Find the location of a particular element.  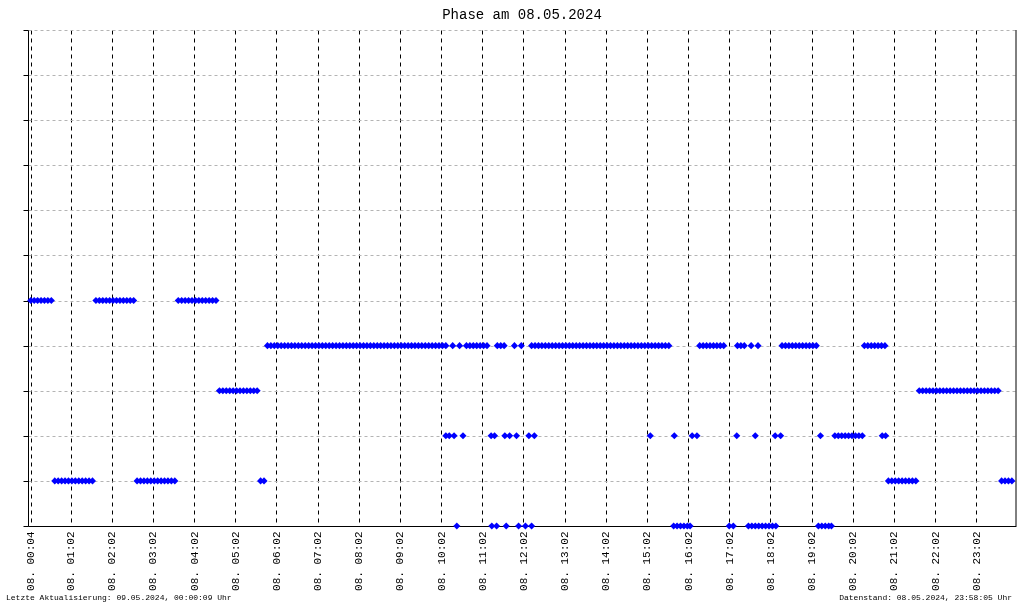

x-tick-label: 08. 08:02 is located at coordinates (359, 561).